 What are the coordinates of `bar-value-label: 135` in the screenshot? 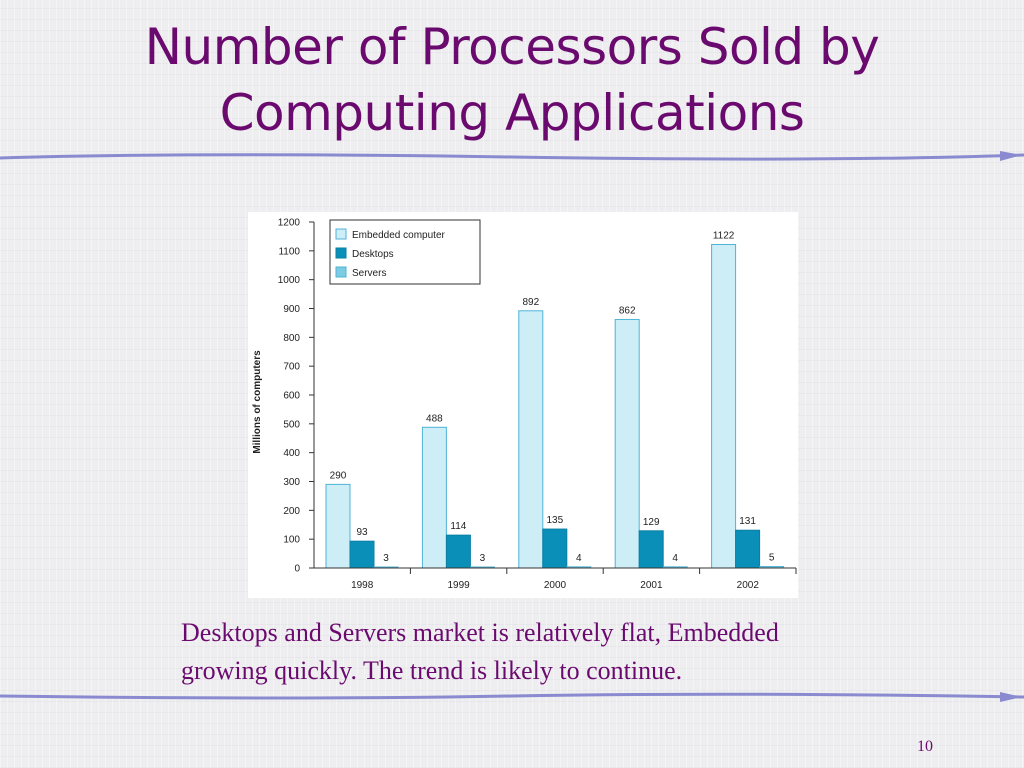 It's located at (554, 520).